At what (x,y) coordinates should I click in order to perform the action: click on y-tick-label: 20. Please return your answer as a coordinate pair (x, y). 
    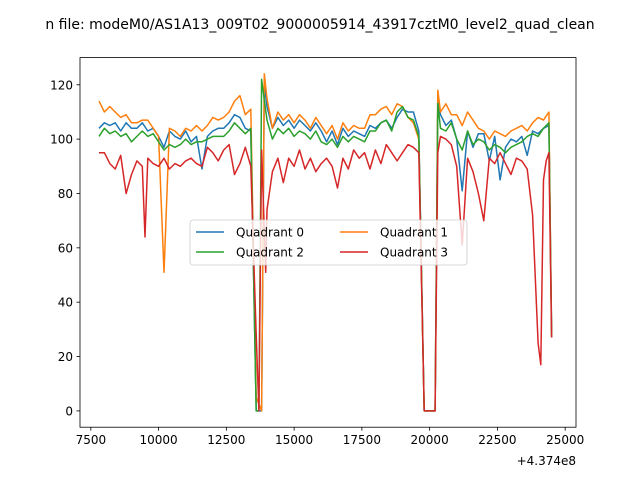
    Looking at the image, I should click on (65, 357).